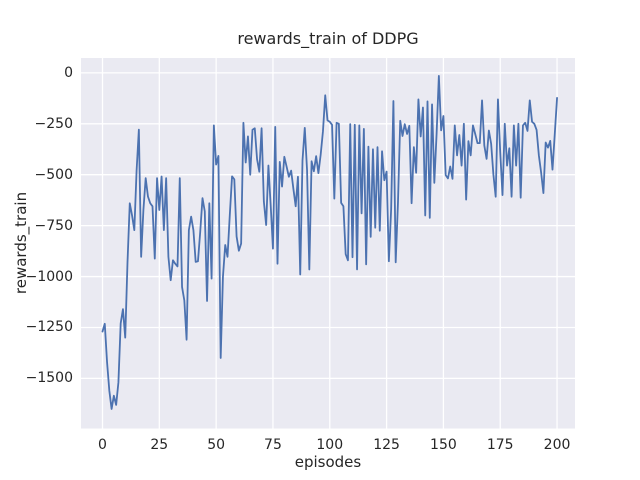 The width and height of the screenshot is (640, 480). What do you see at coordinates (328, 38) in the screenshot?
I see `chart-title: rewards_train of DDPG` at bounding box center [328, 38].